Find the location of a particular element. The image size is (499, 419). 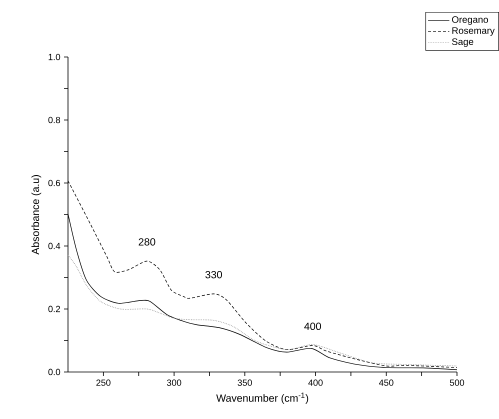

x-tick-label: 500 is located at coordinates (457, 383).